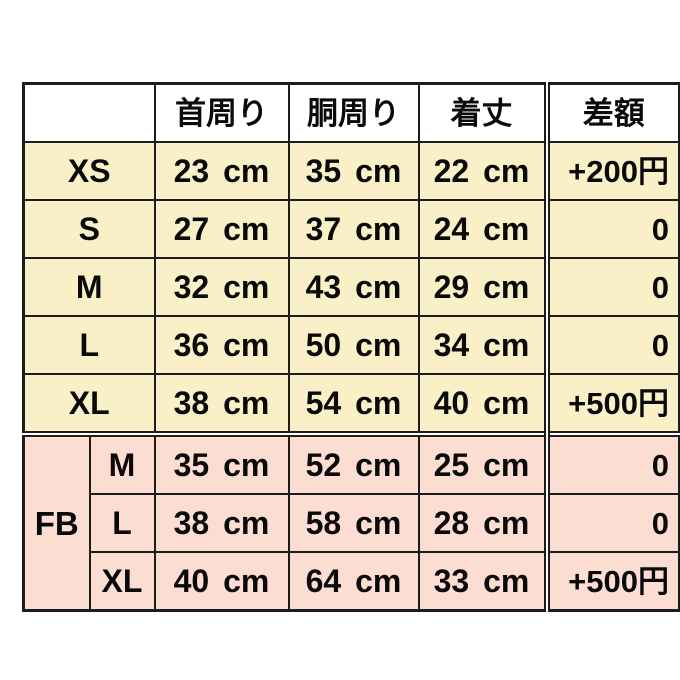  I want to click on neck-cell: 35 cm, so click(221, 463).